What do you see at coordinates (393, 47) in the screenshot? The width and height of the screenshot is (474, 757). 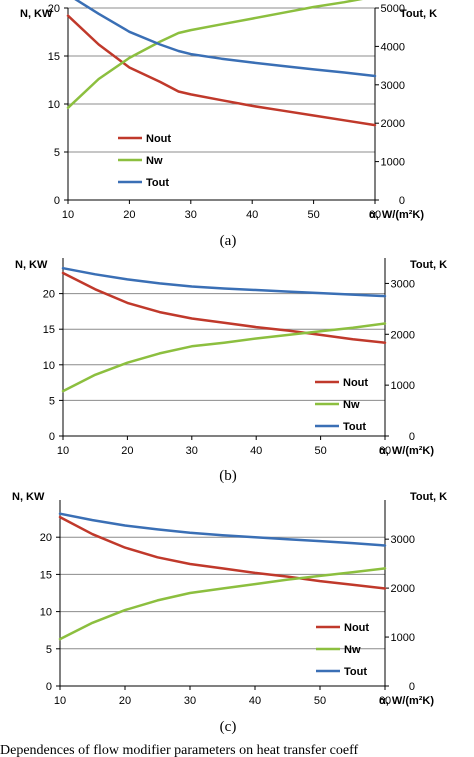 I see `right-tick-label: 4000` at bounding box center [393, 47].